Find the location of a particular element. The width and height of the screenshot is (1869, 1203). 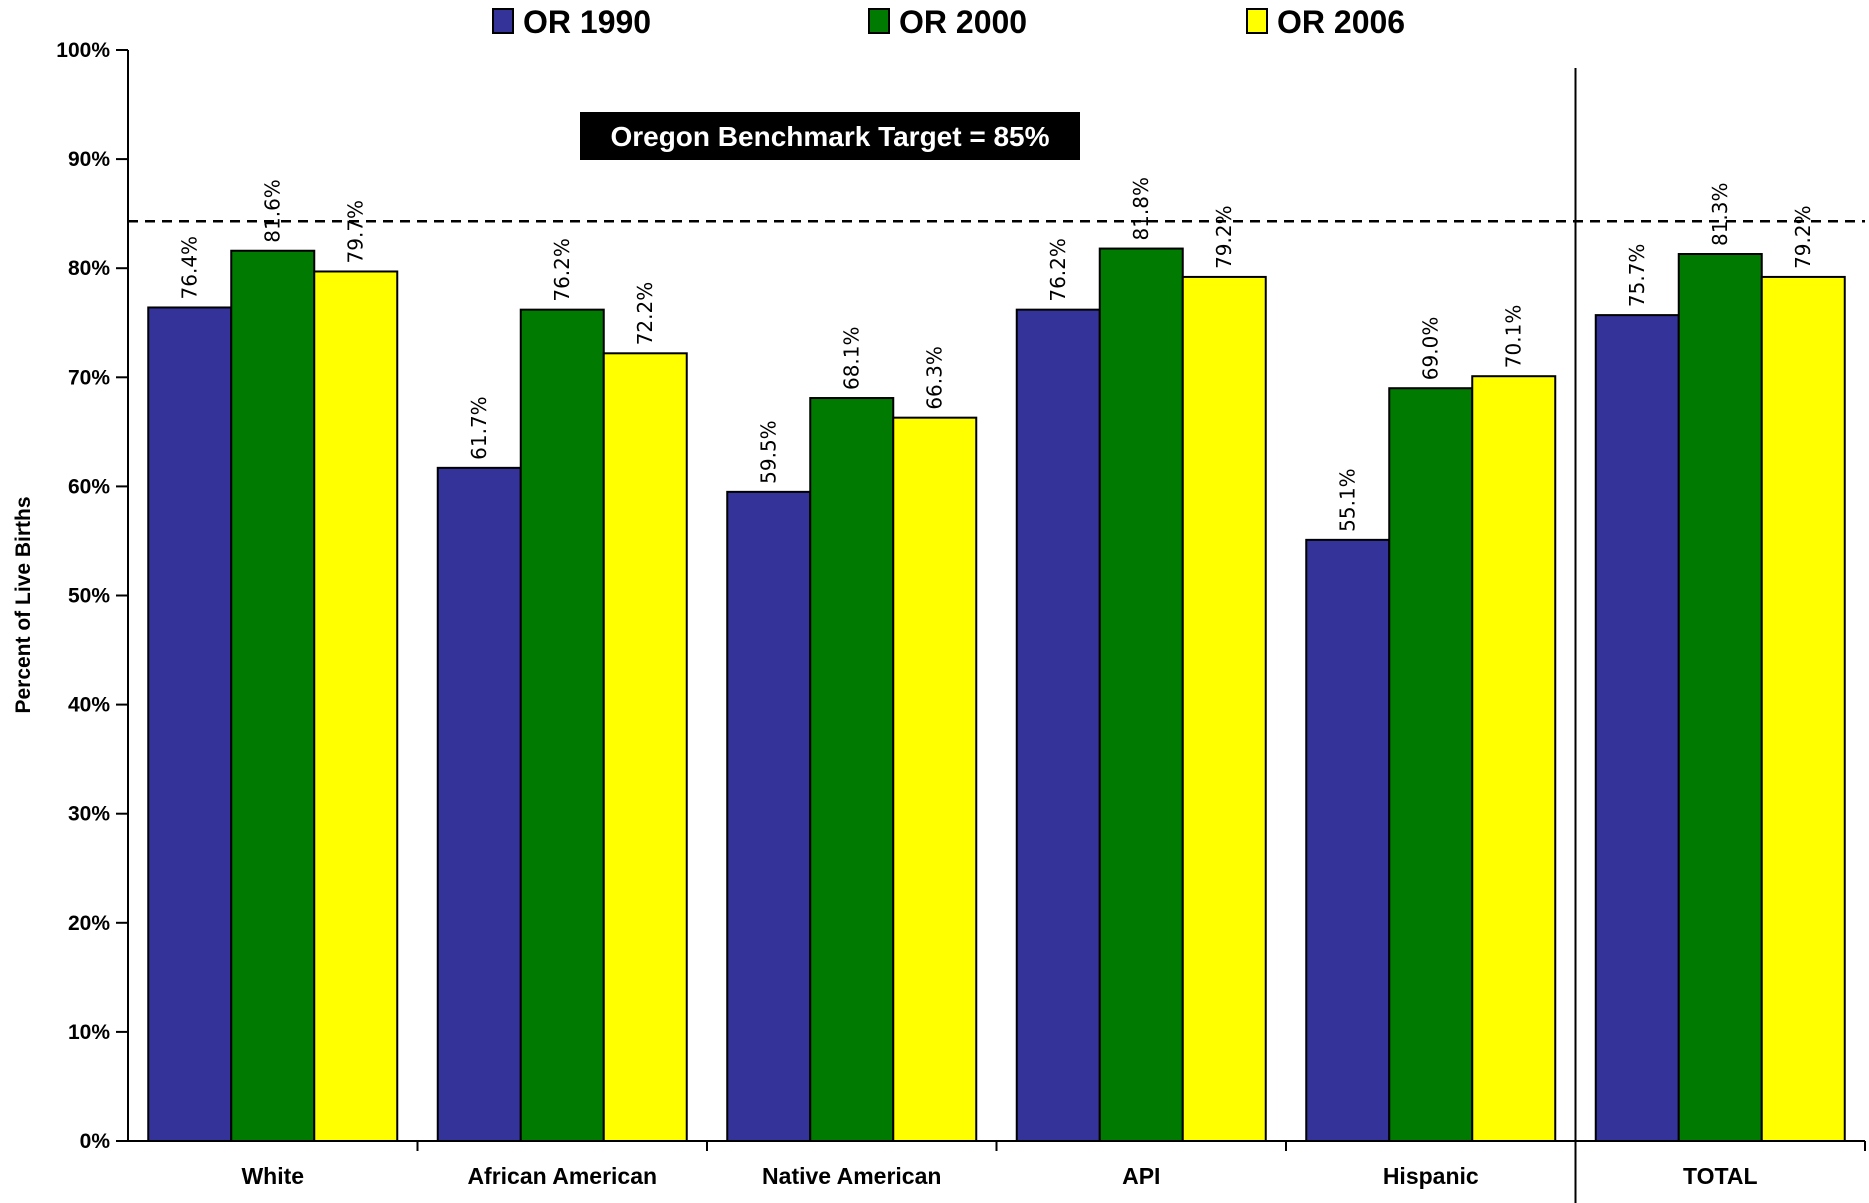

data-label: 66.3% is located at coordinates (935, 378).